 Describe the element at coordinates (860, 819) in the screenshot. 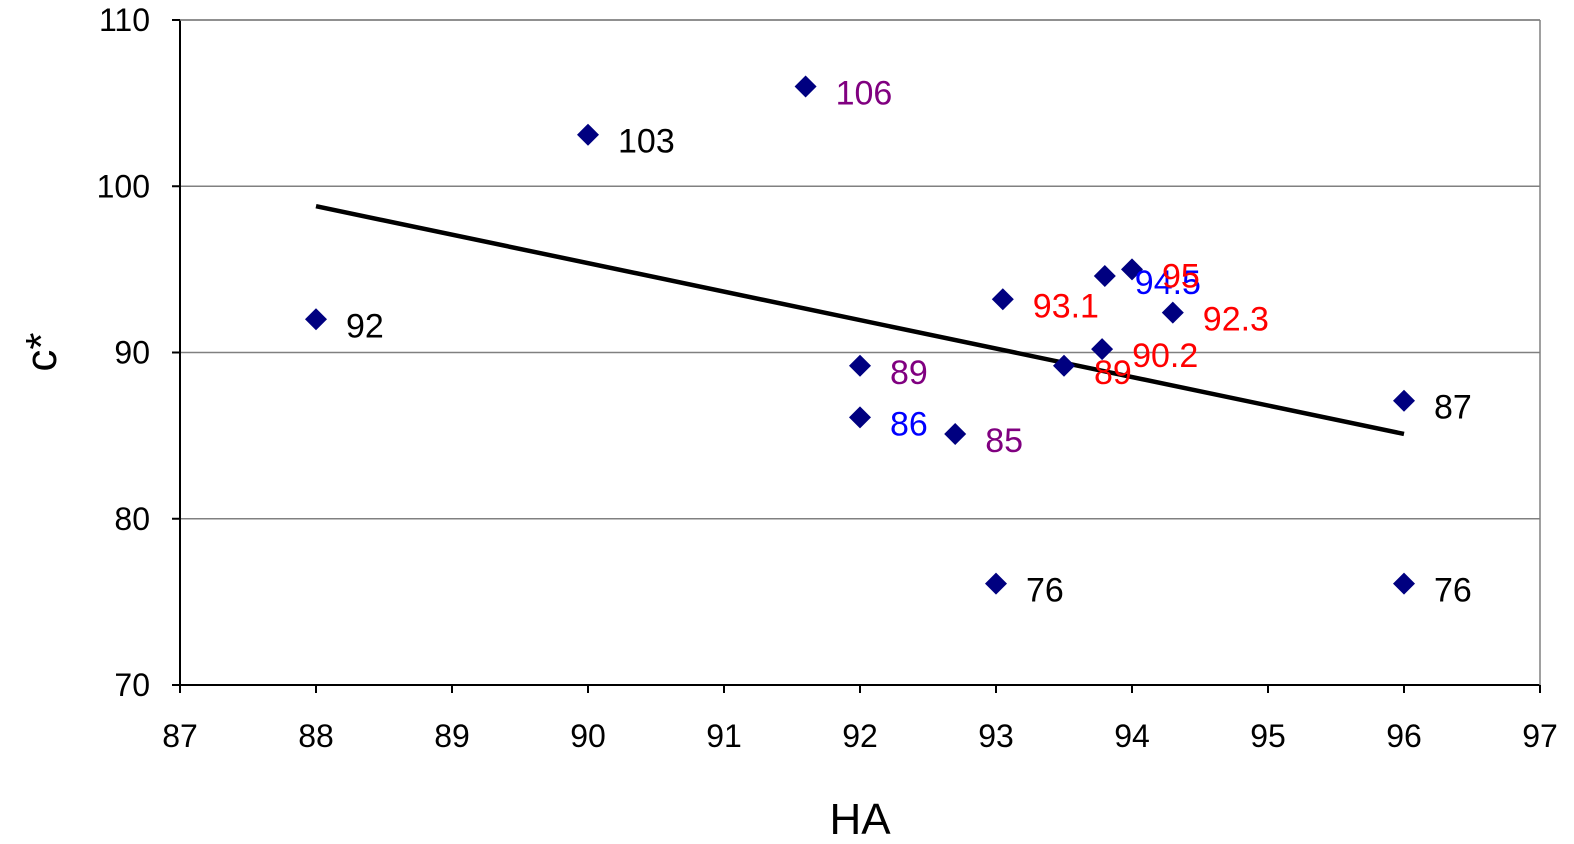

I see `x-axis-title: HA` at that location.